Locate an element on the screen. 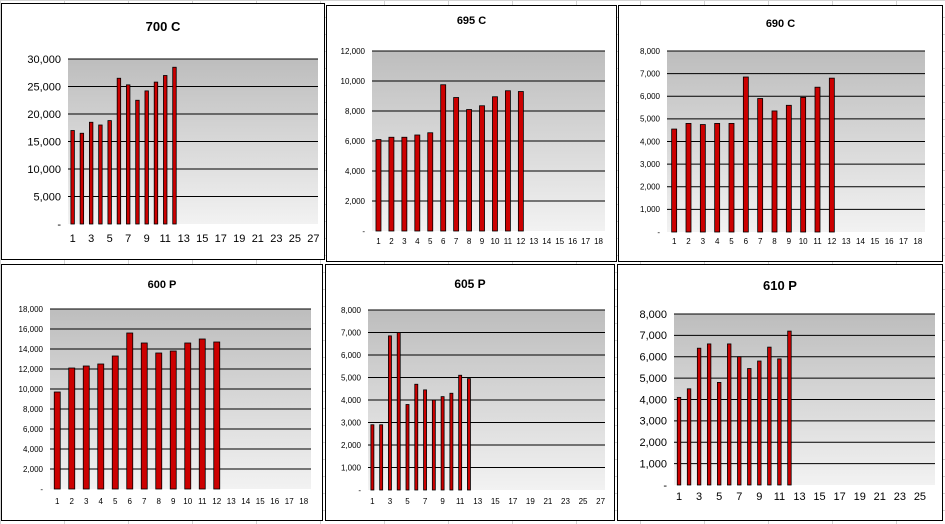 This screenshot has width=945, height=524. y-tick-label: 5,000 is located at coordinates (47, 197).